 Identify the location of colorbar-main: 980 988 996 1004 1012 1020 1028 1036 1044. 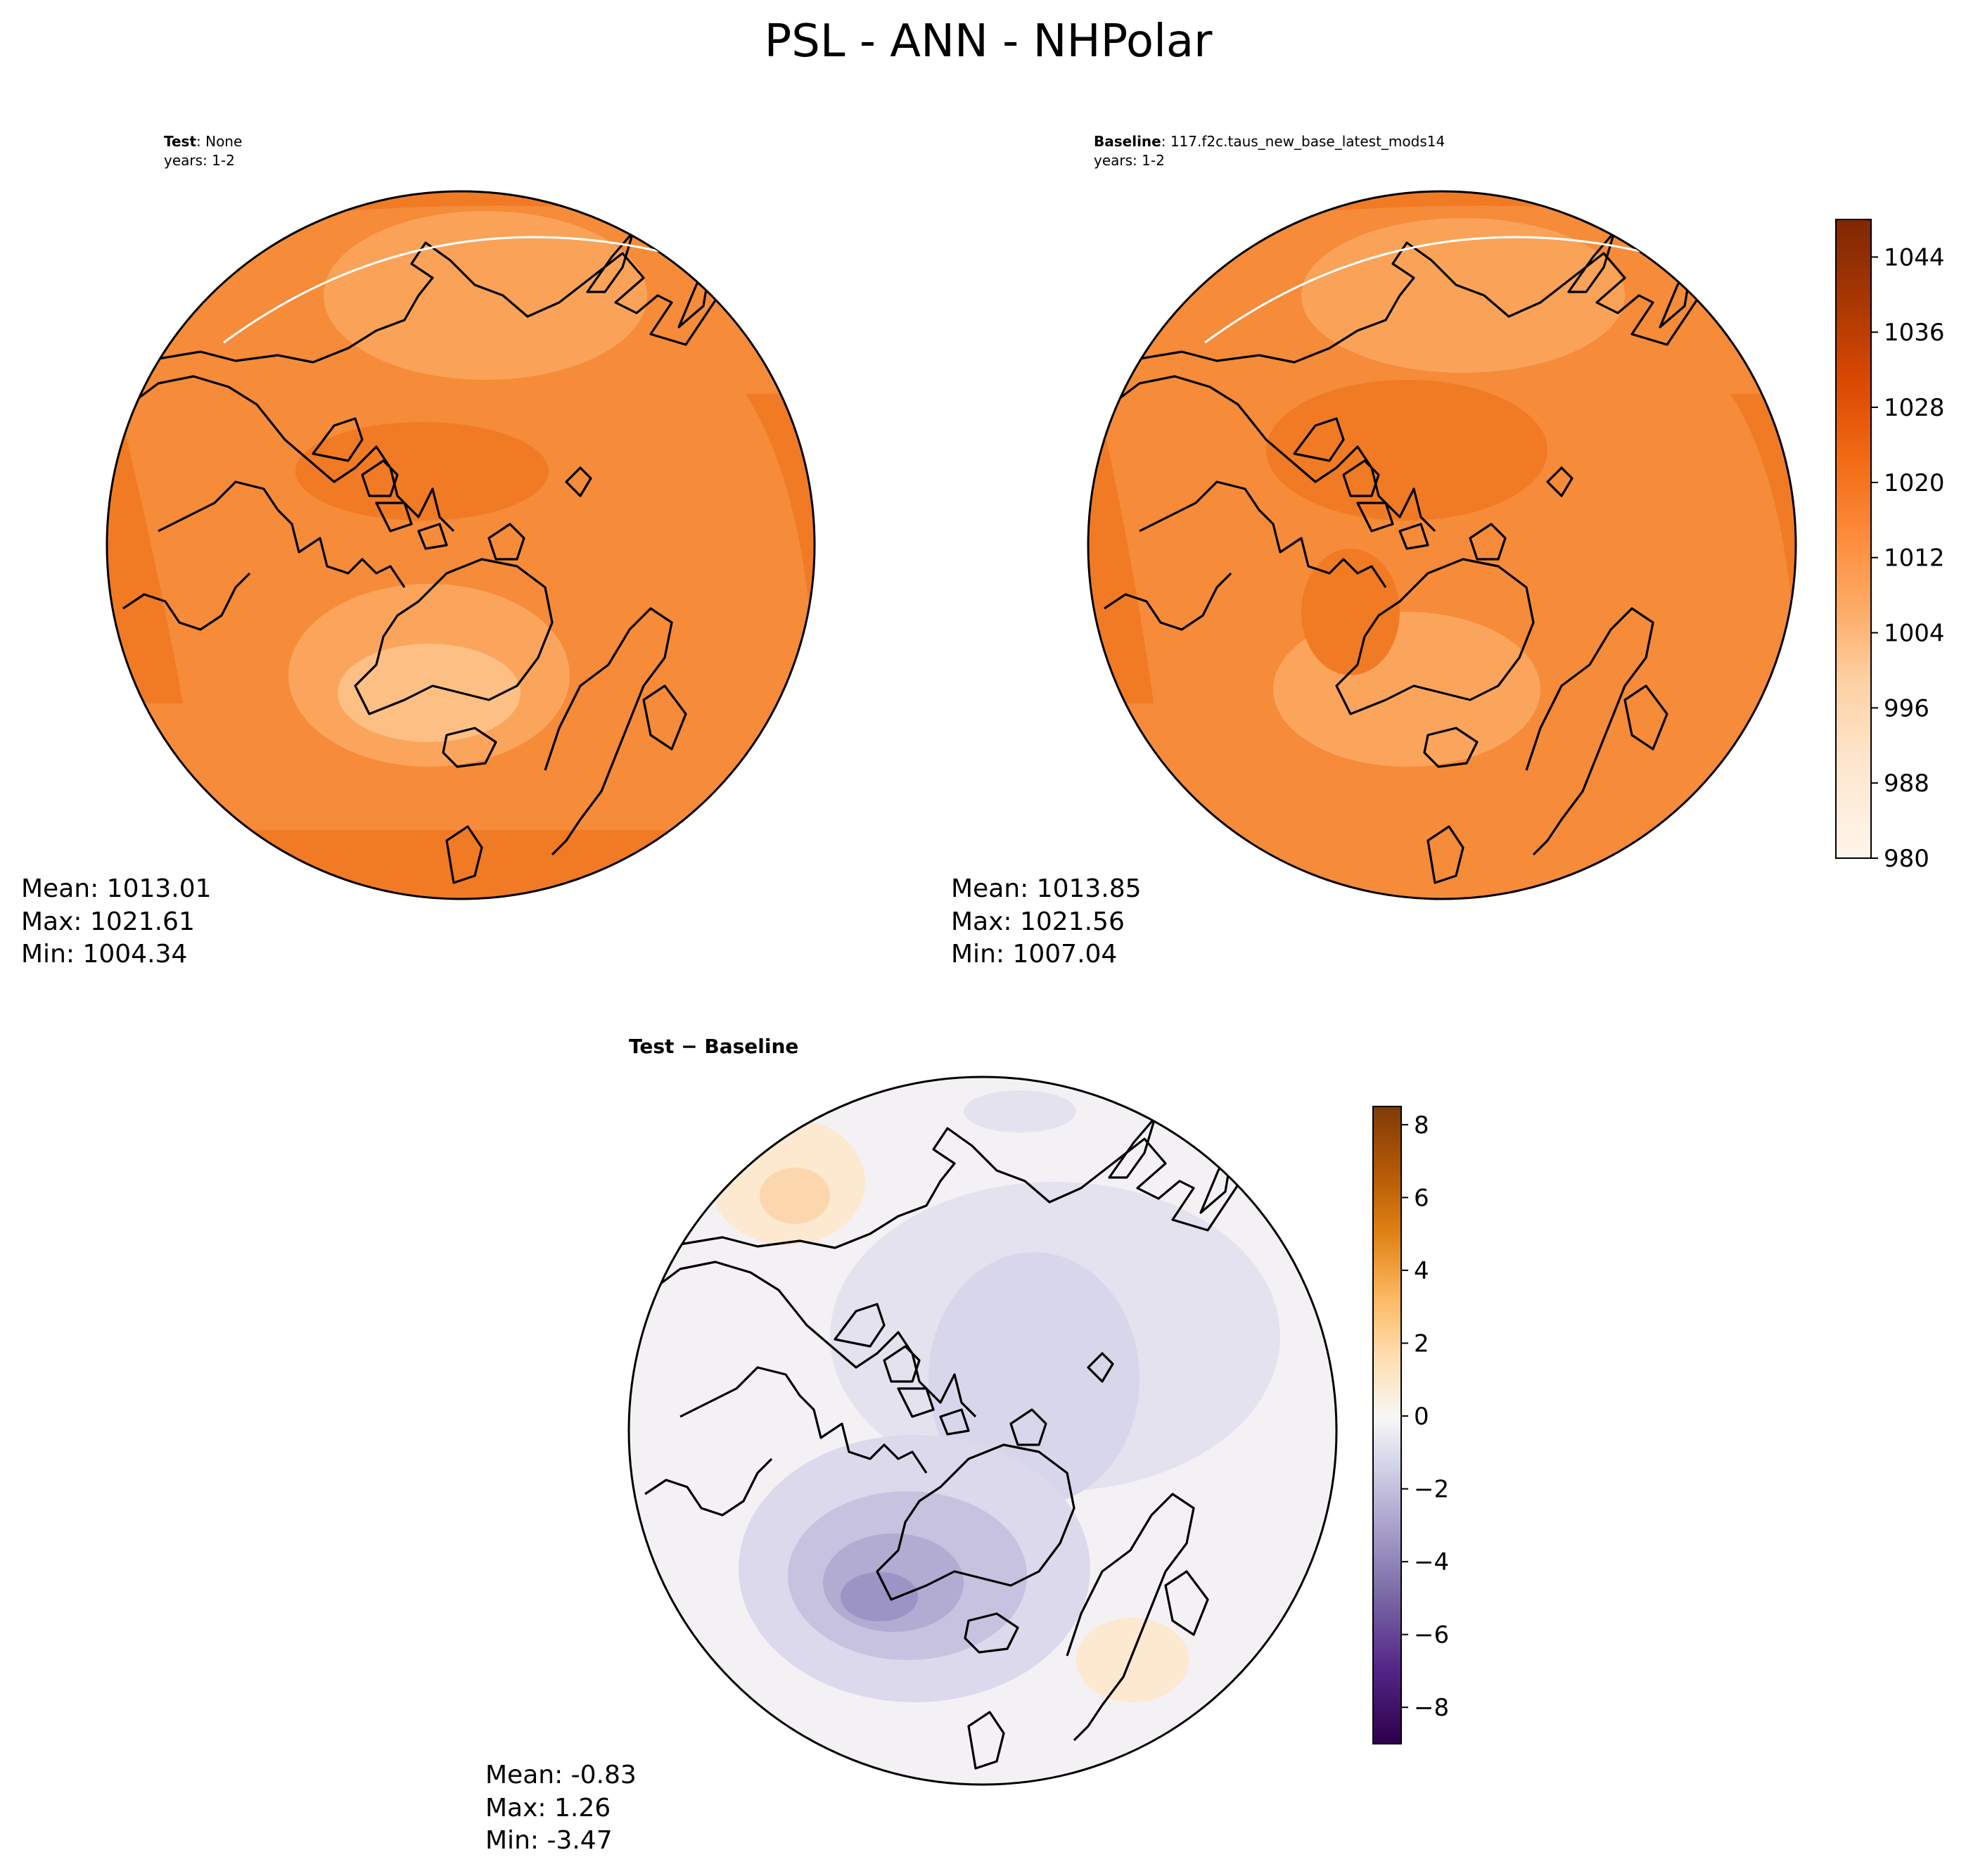
(1890, 546).